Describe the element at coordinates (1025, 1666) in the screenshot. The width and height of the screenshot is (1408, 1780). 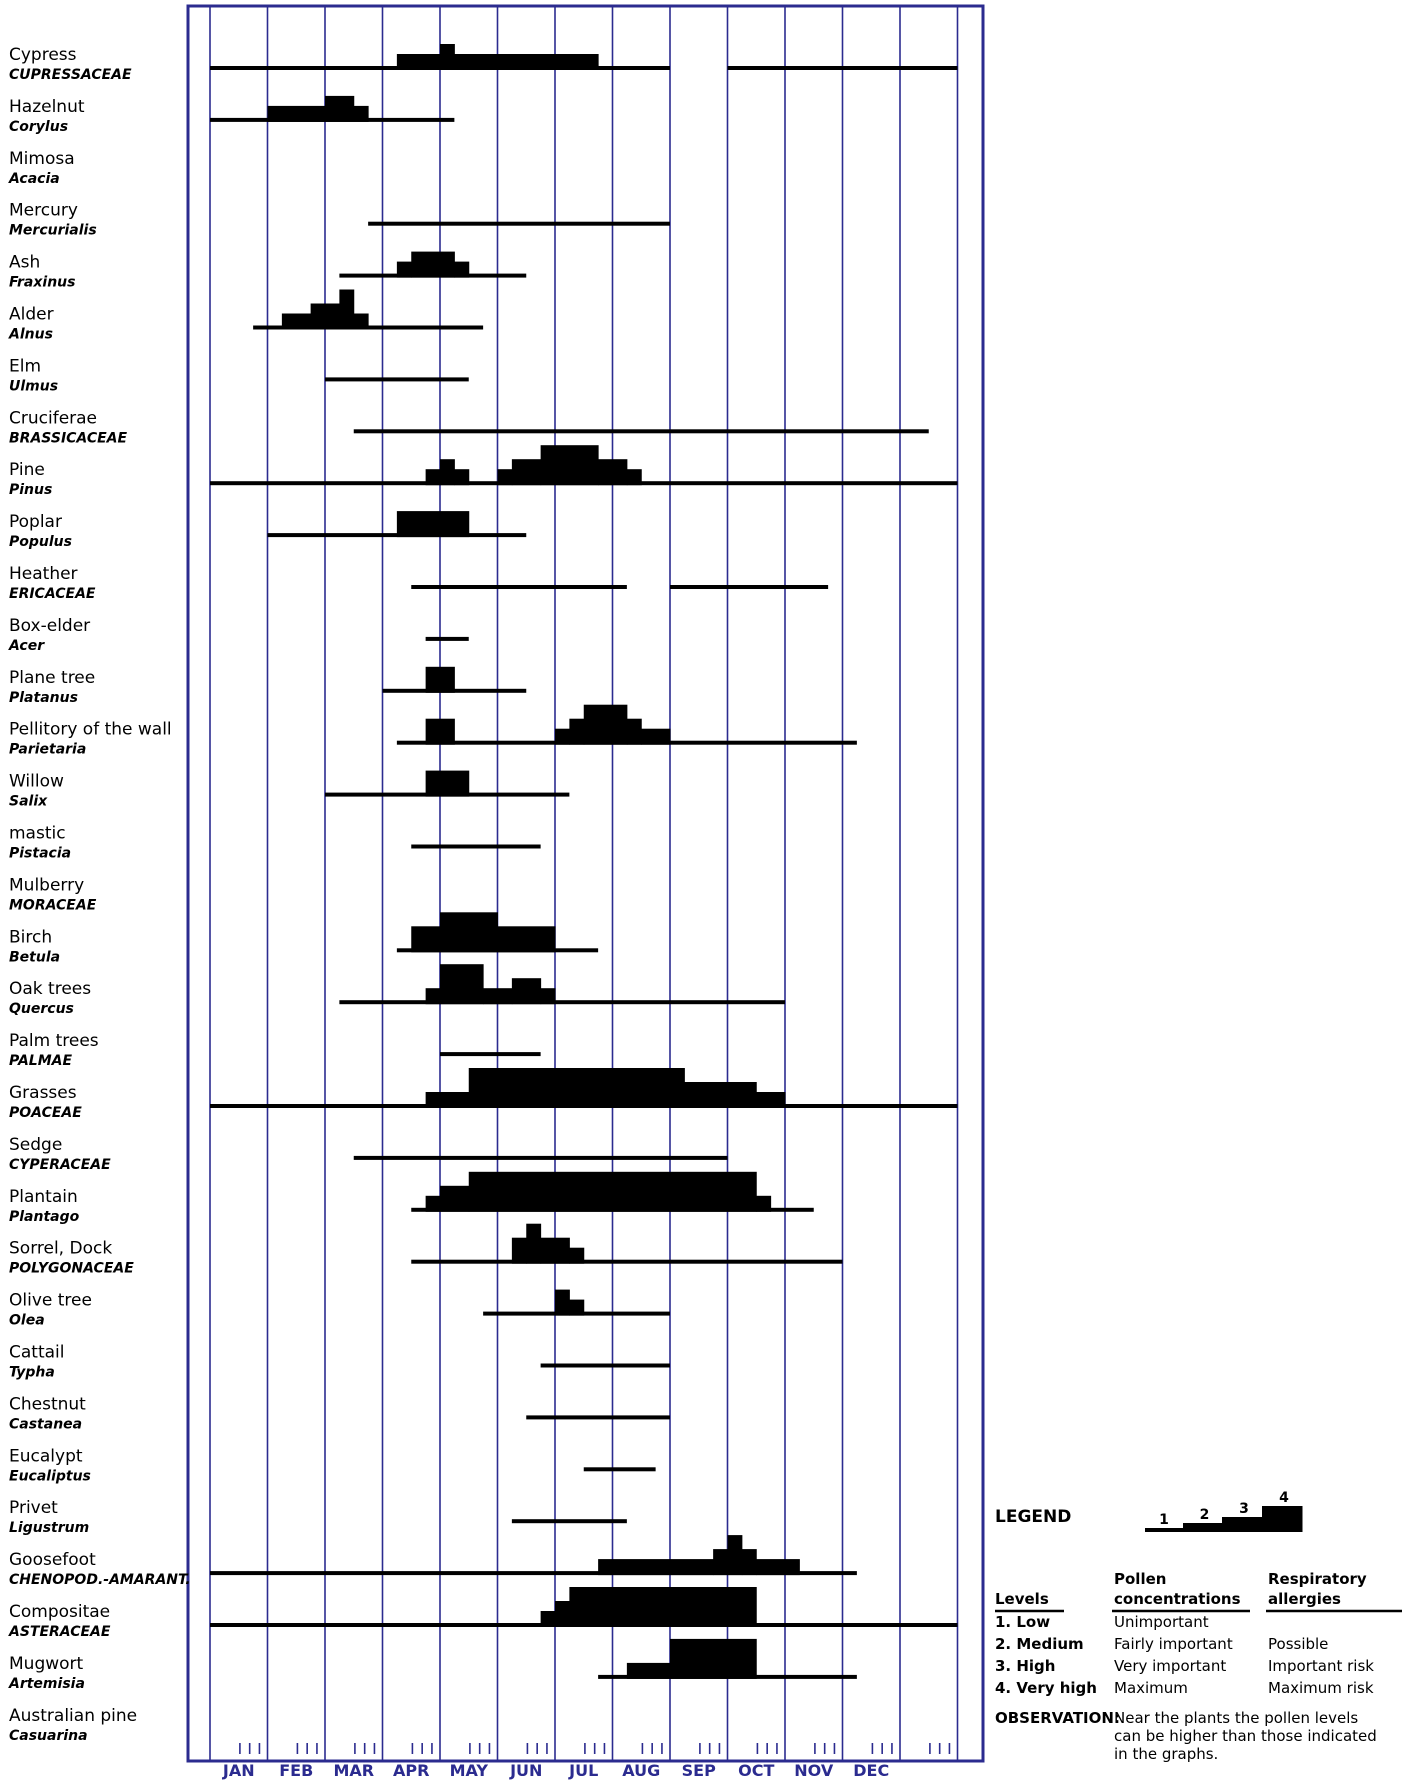
I see `legend-level: 3. High` at that location.